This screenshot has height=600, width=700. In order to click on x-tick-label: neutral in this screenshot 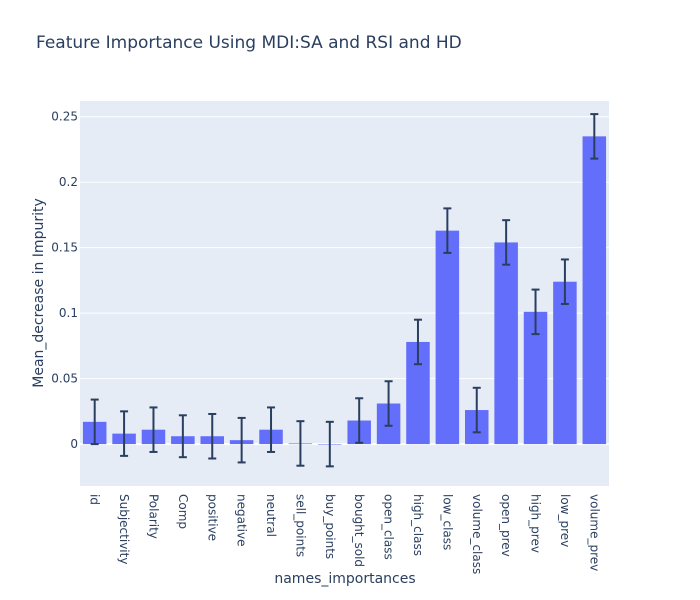, I will do `click(271, 515)`.